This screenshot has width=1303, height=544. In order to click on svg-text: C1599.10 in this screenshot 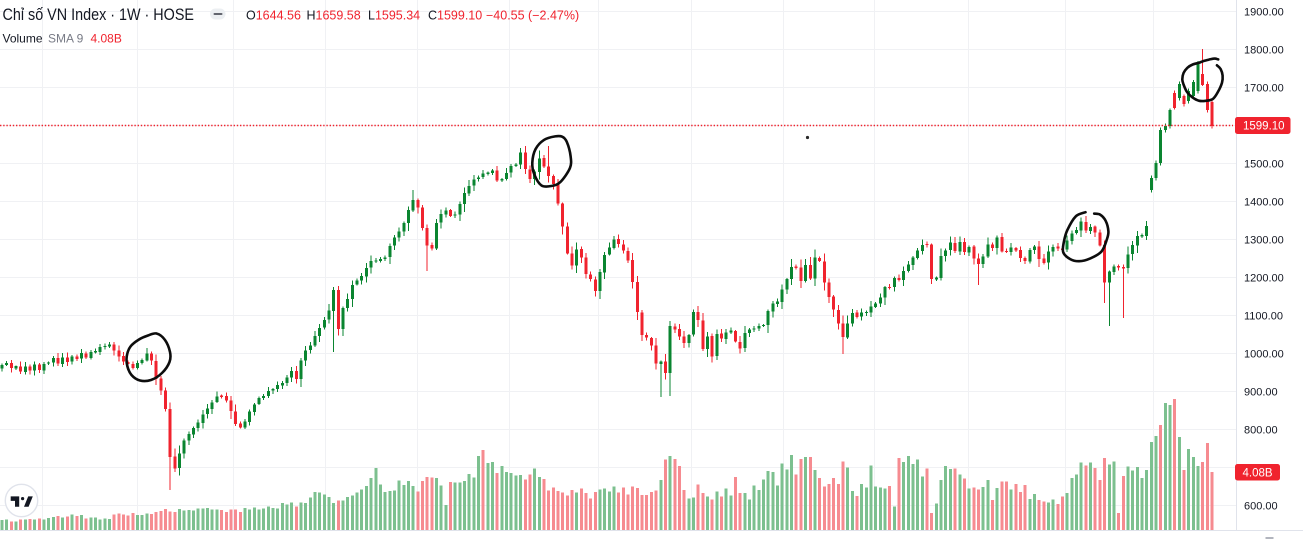, I will do `click(455, 16)`.